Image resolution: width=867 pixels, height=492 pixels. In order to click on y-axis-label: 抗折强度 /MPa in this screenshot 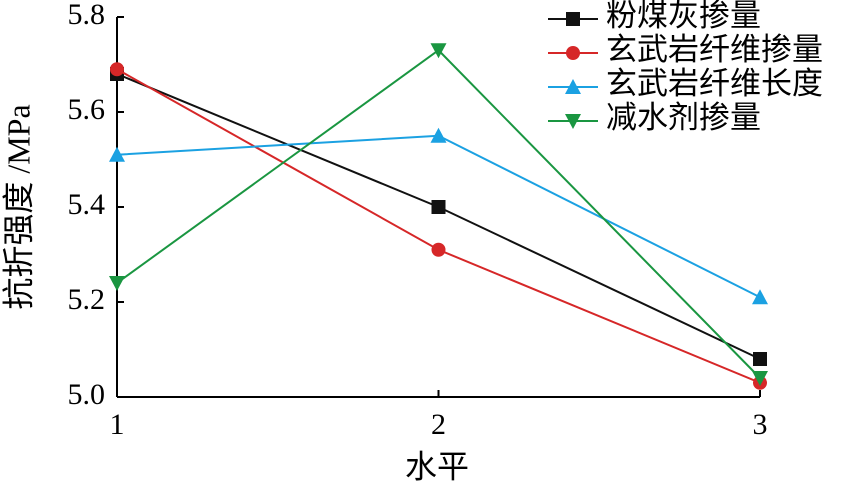, I will do `click(18, 206)`.